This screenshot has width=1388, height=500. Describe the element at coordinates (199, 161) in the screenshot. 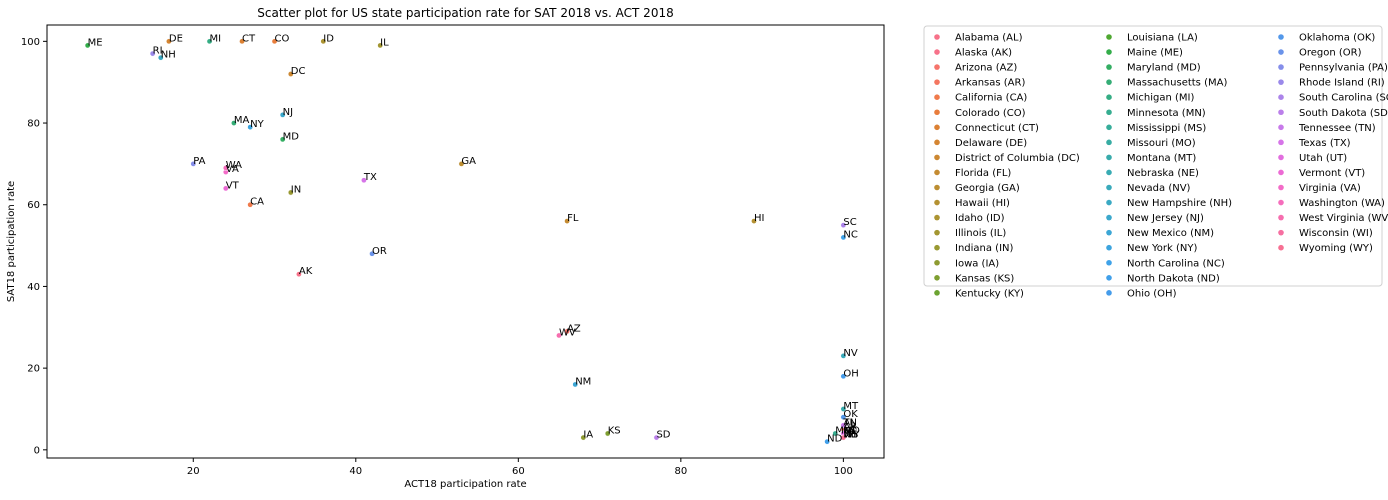

I see `point-label: PA` at that location.